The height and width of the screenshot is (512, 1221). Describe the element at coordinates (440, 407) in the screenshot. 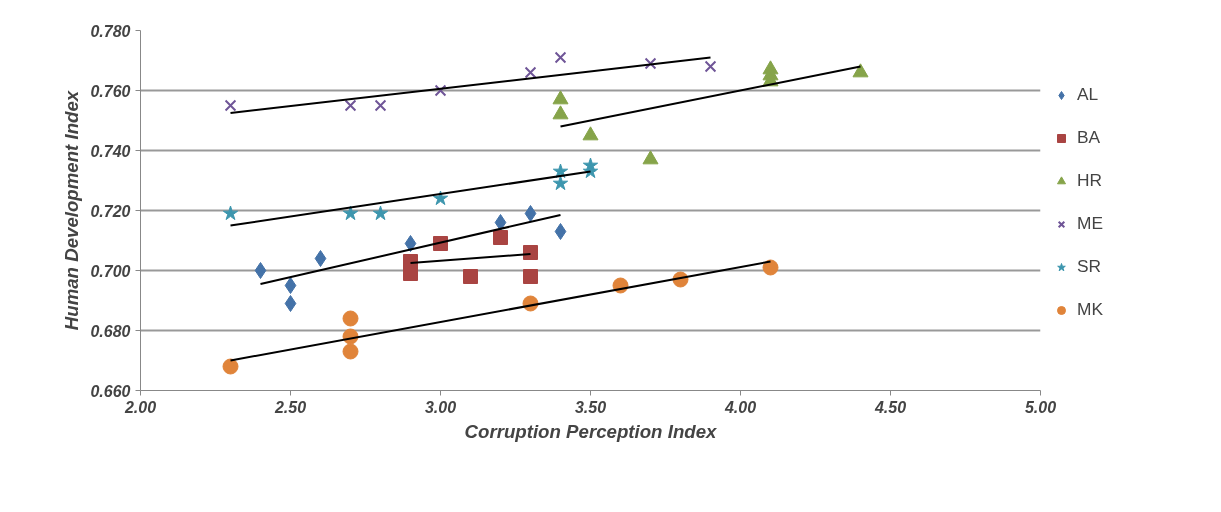

I see `x-tick-label: 3.00` at that location.